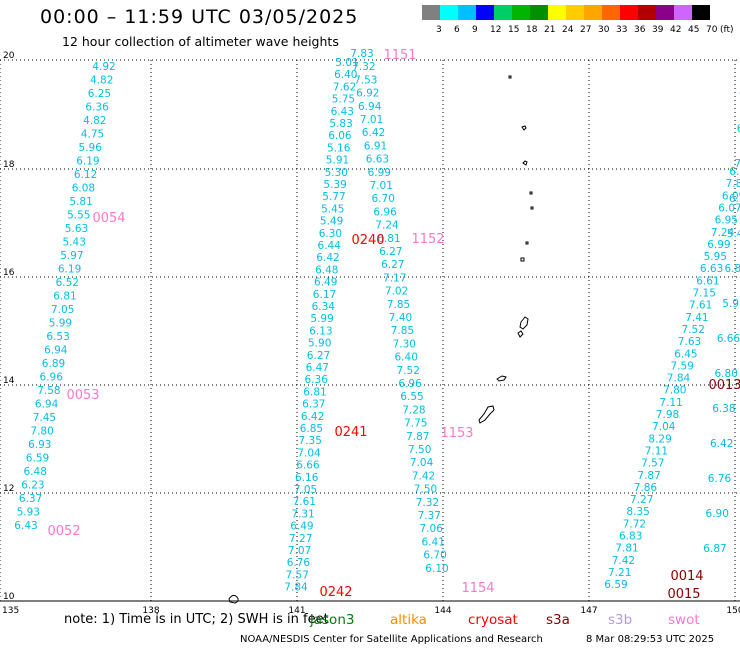  What do you see at coordinates (399, 55) in the screenshot?
I see `pass-label: 1151` at bounding box center [399, 55].